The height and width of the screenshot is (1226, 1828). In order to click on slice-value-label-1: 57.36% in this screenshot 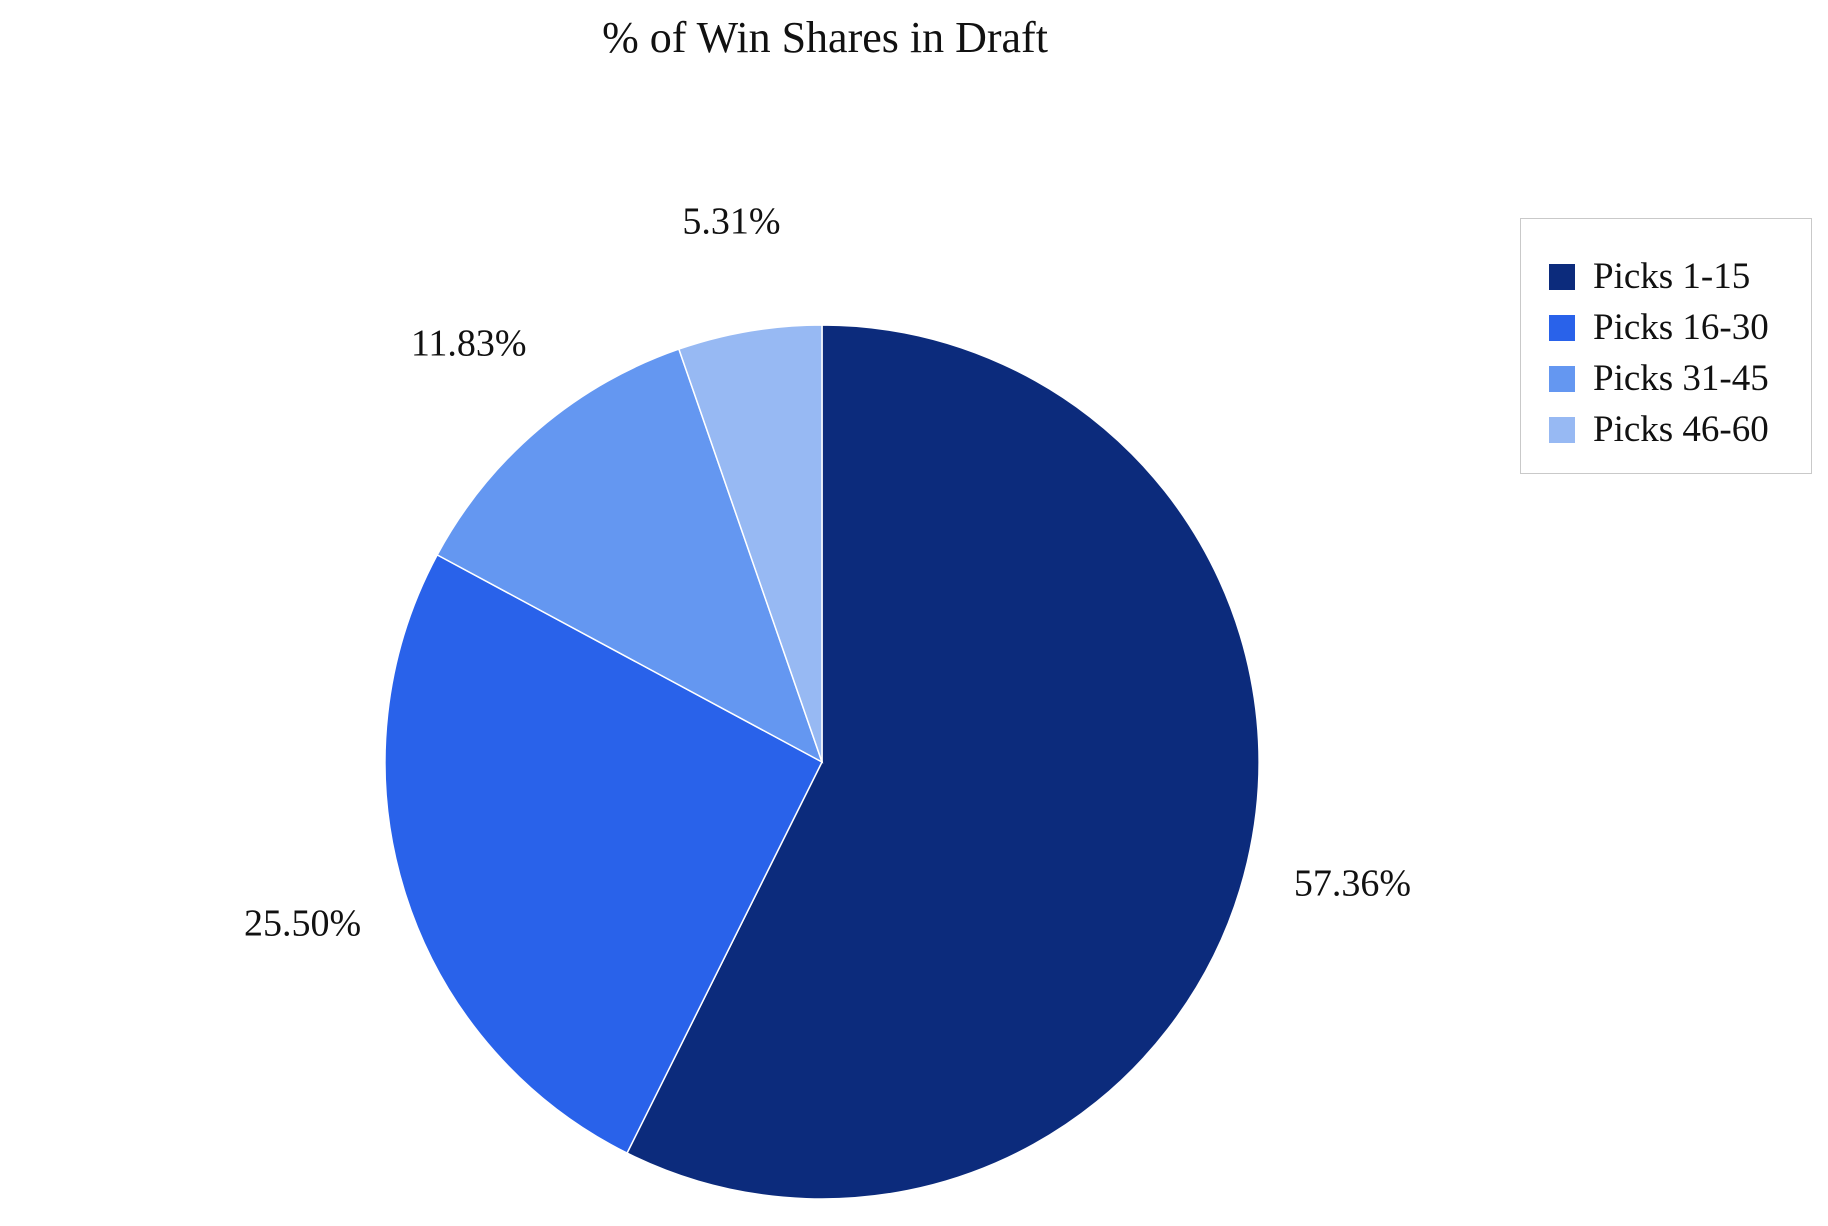, I will do `click(1352, 884)`.